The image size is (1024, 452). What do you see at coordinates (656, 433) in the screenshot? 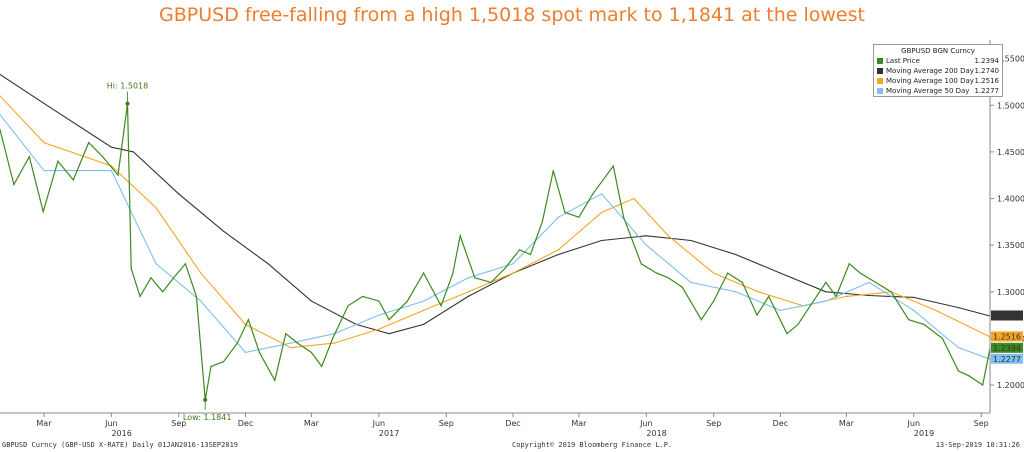
I see `x-year-label: 2018` at bounding box center [656, 433].